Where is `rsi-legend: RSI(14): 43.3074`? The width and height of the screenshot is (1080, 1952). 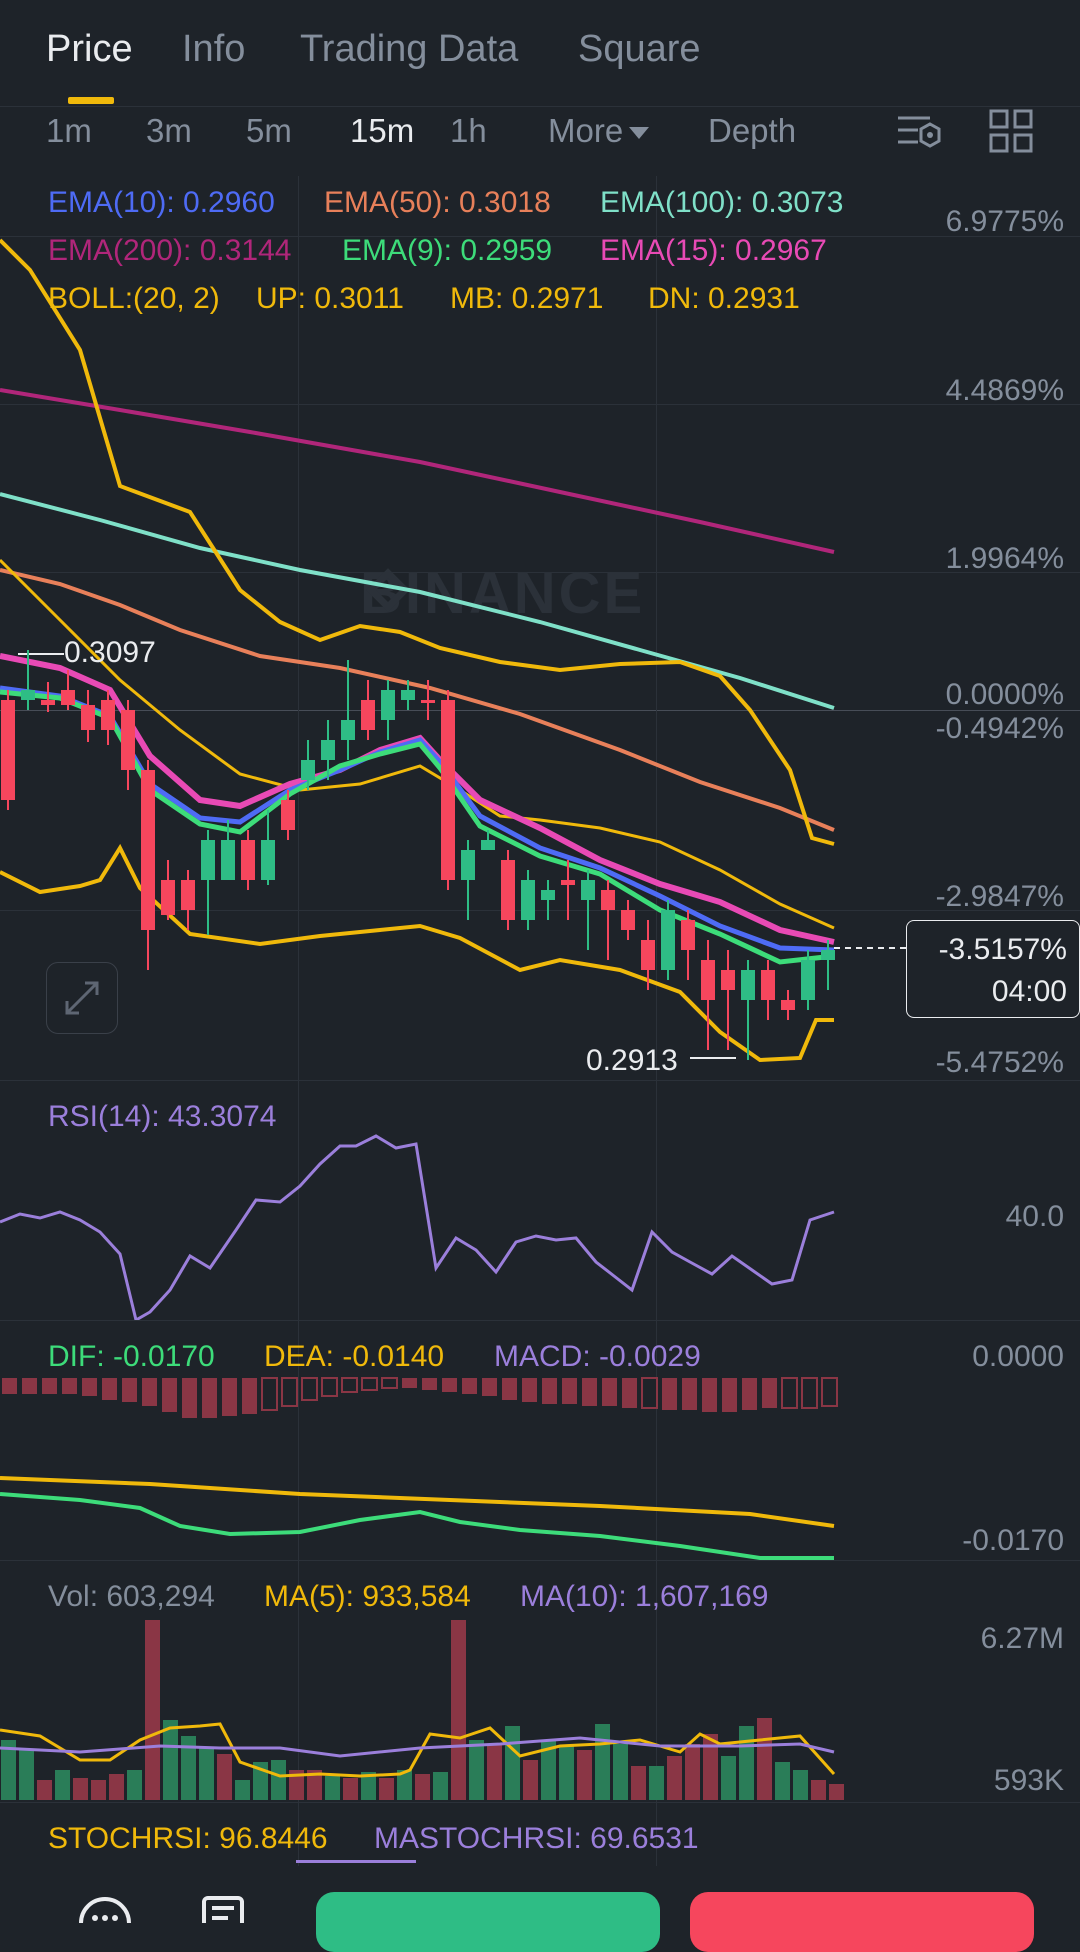 rsi-legend: RSI(14): 43.3074 is located at coordinates (162, 1116).